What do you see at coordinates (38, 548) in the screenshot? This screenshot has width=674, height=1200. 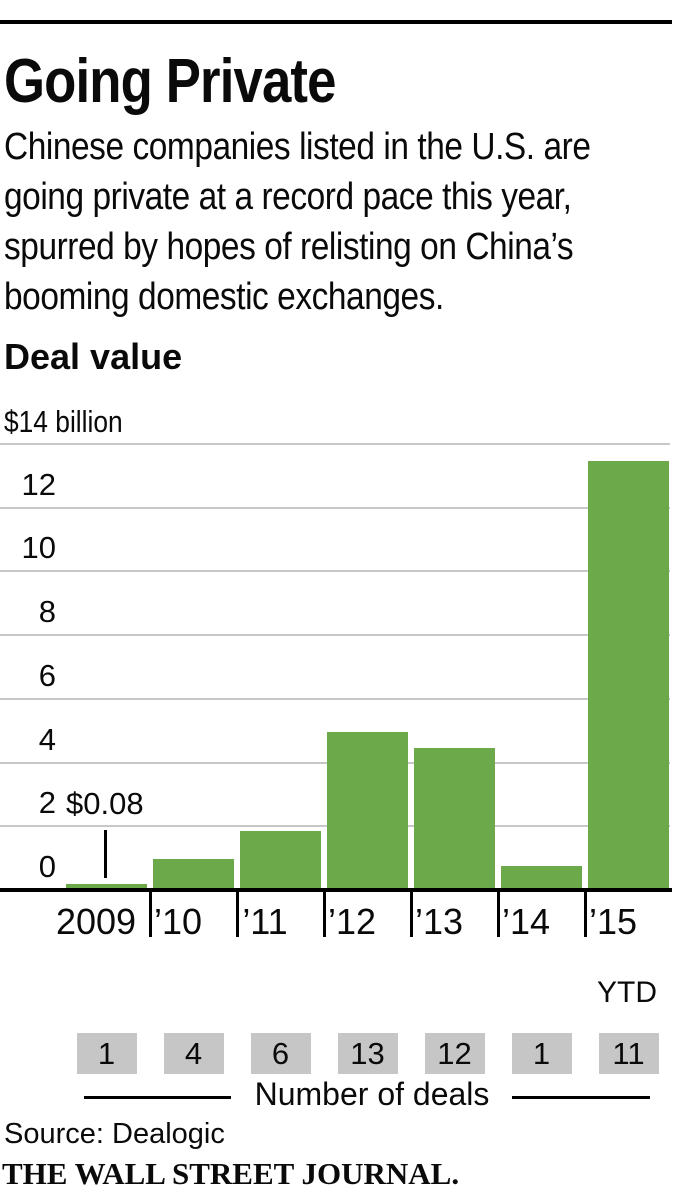 I see `y-axis-label-10: 10` at bounding box center [38, 548].